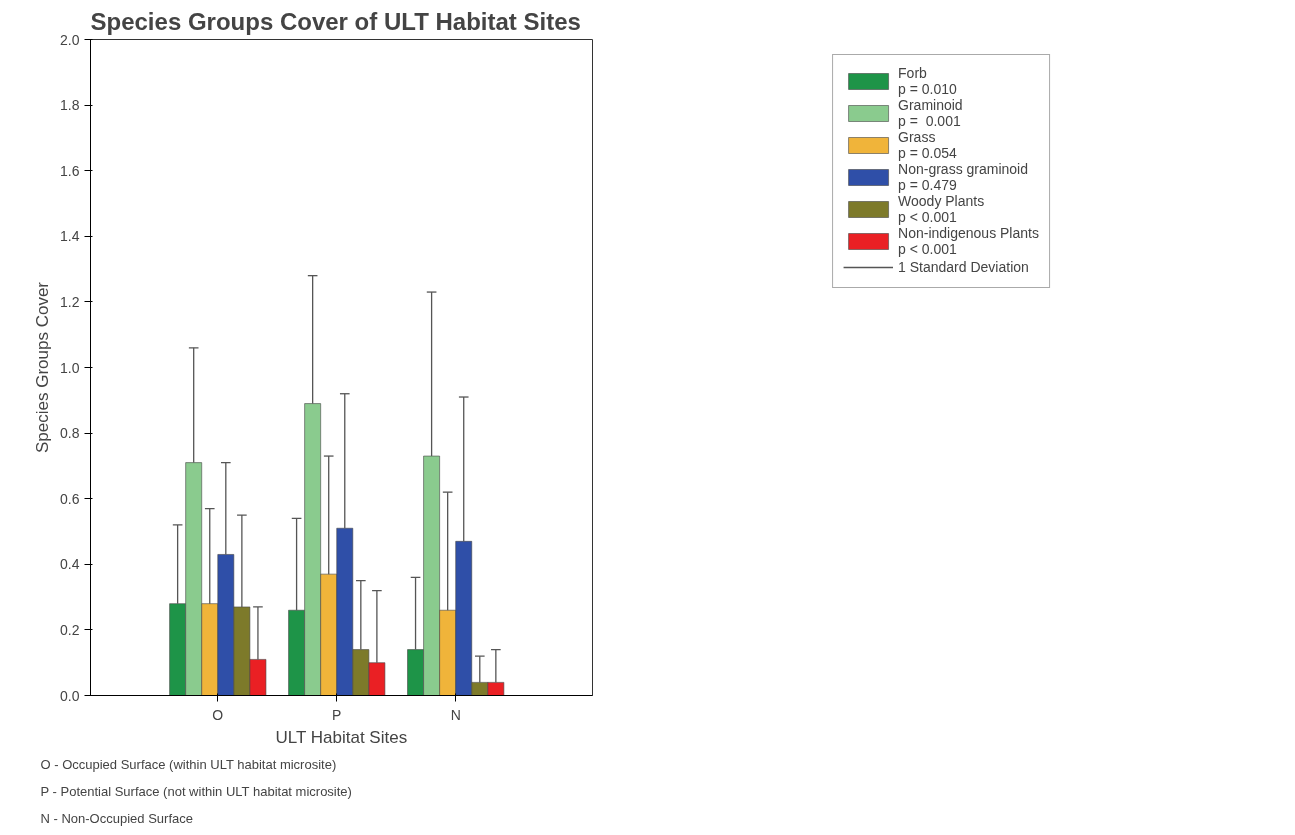 The height and width of the screenshot is (835, 1295). I want to click on legend-label: Woody Plants p < 0.001, so click(941, 209).